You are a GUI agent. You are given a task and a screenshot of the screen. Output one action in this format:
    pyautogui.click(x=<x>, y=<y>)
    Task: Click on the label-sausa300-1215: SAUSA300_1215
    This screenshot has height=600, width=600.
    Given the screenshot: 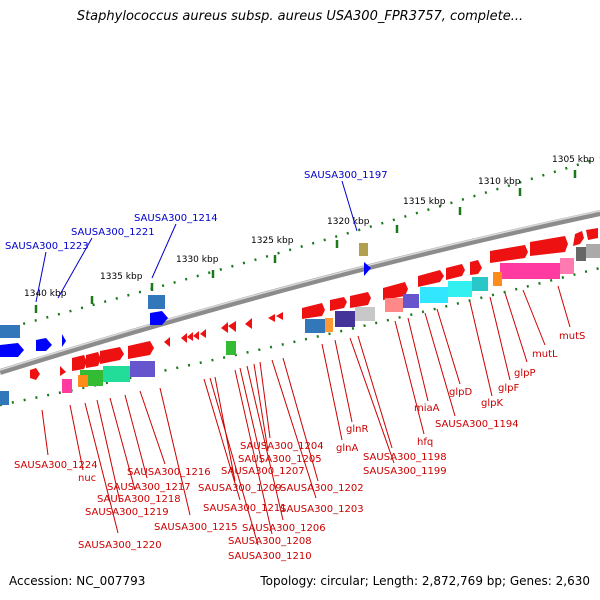 What is the action you would take?
    pyautogui.click(x=196, y=527)
    